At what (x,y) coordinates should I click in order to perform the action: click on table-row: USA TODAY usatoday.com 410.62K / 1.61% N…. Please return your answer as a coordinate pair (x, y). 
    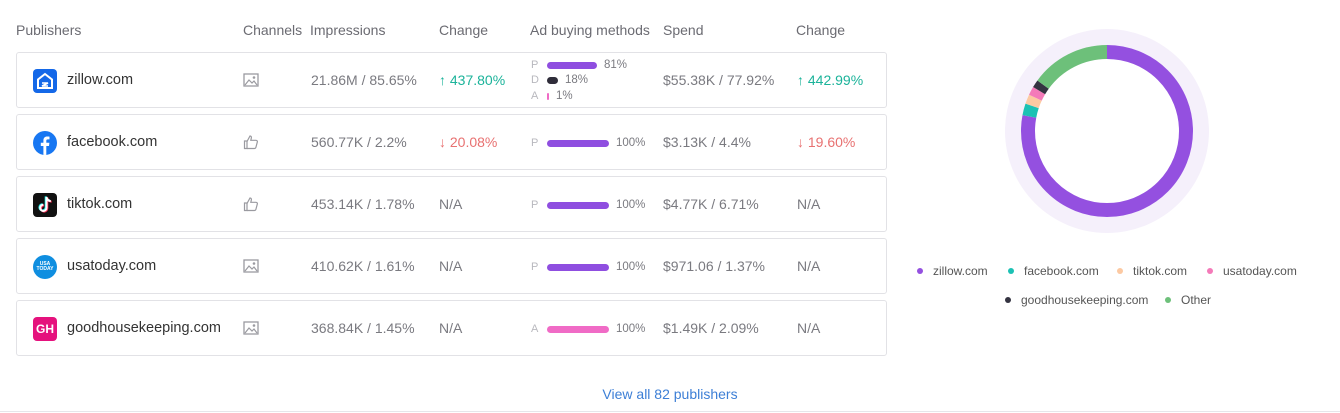
    Looking at the image, I should click on (451, 266).